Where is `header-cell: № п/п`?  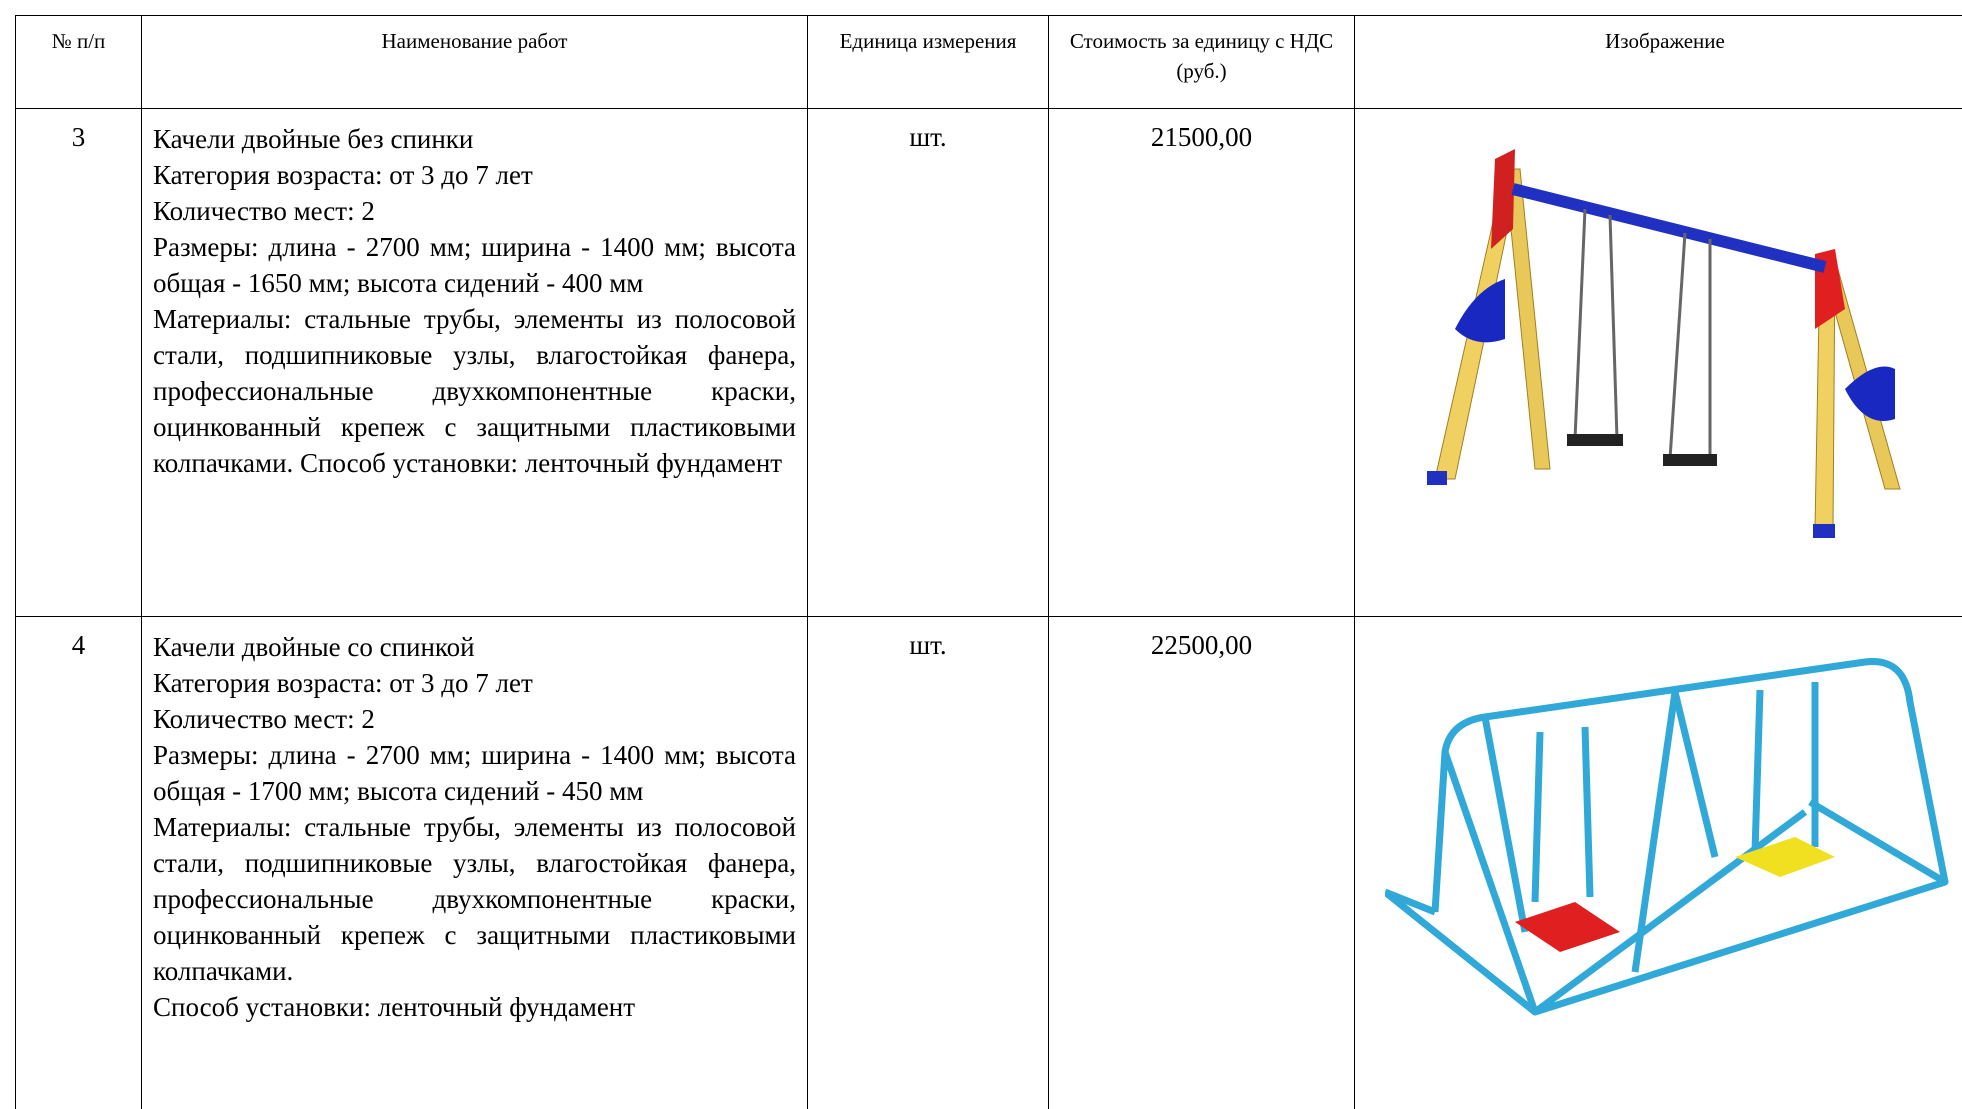 header-cell: № п/п is located at coordinates (78, 62).